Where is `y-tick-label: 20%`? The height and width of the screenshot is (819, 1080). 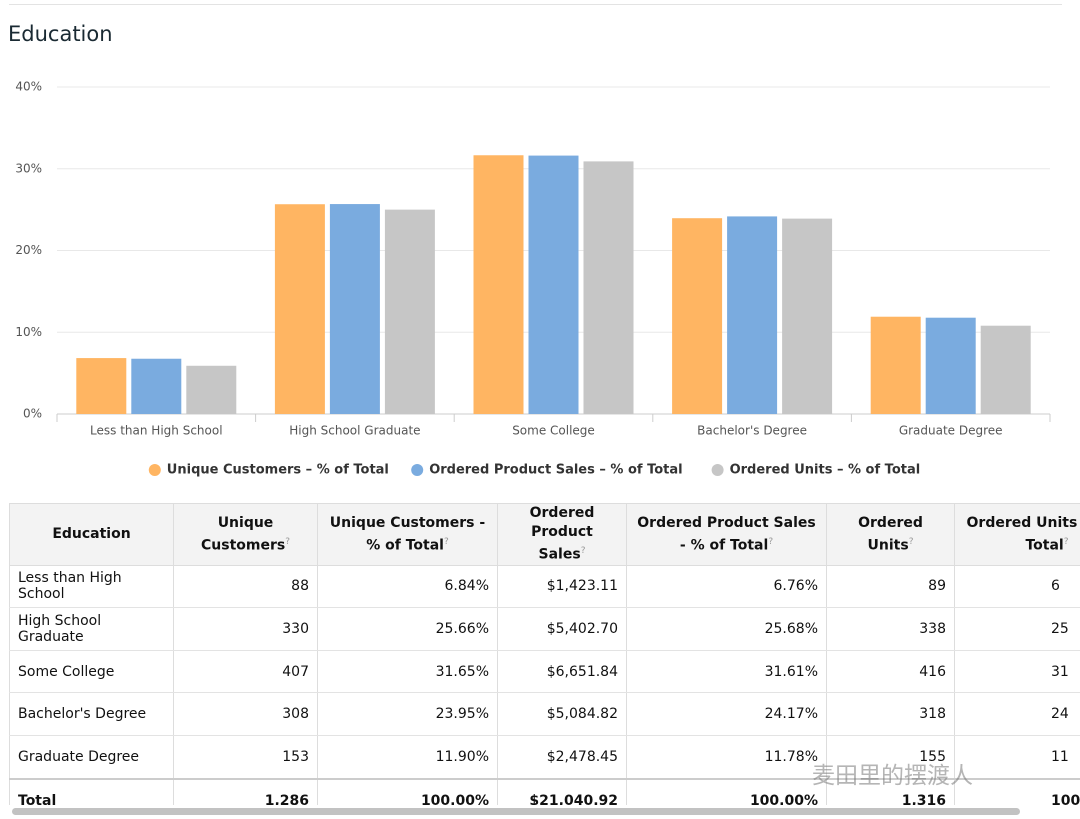 y-tick-label: 20% is located at coordinates (28, 250).